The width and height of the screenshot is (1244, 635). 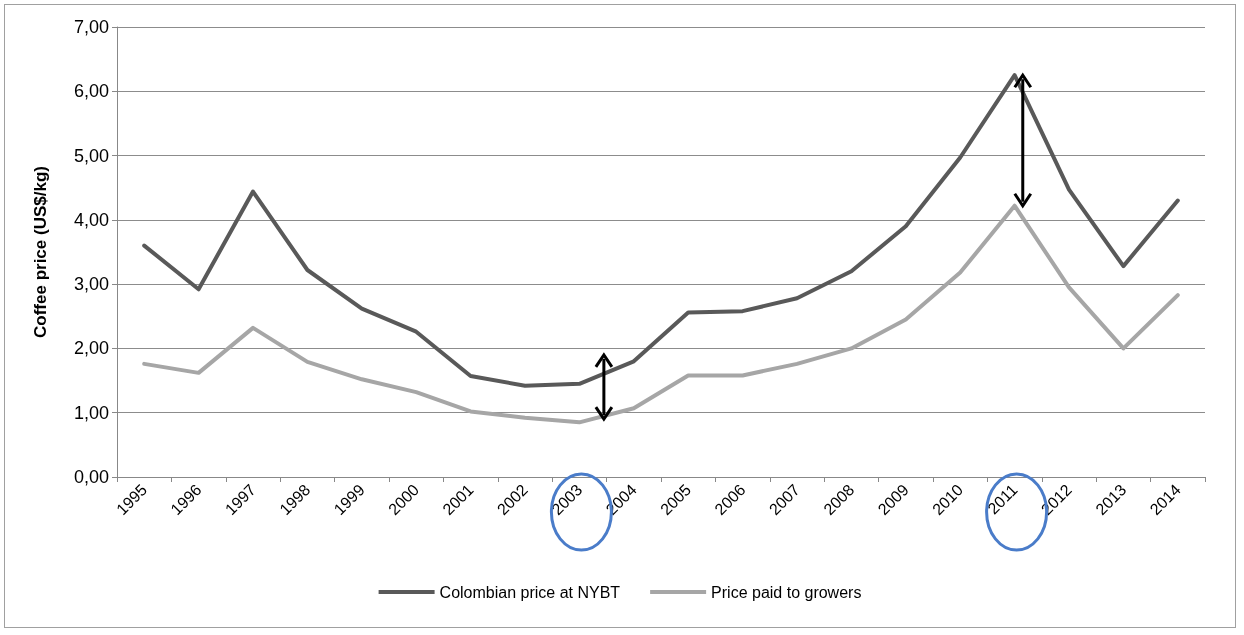 What do you see at coordinates (40, 252) in the screenshot?
I see `y-axis-title: Coffee price (US$/kg)` at bounding box center [40, 252].